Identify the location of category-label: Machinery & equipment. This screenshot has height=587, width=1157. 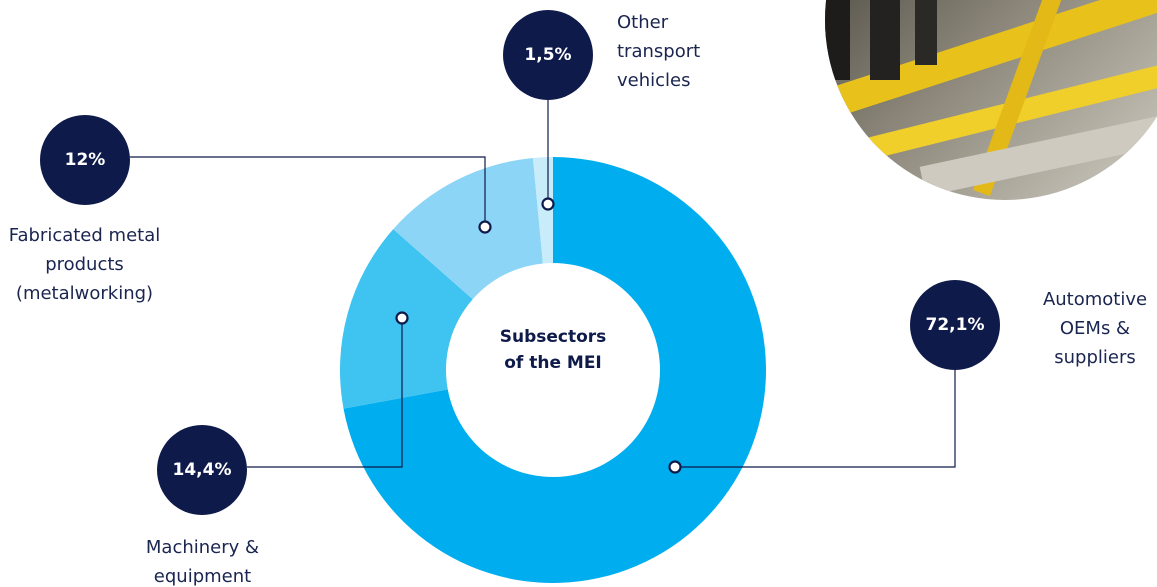
(202, 562).